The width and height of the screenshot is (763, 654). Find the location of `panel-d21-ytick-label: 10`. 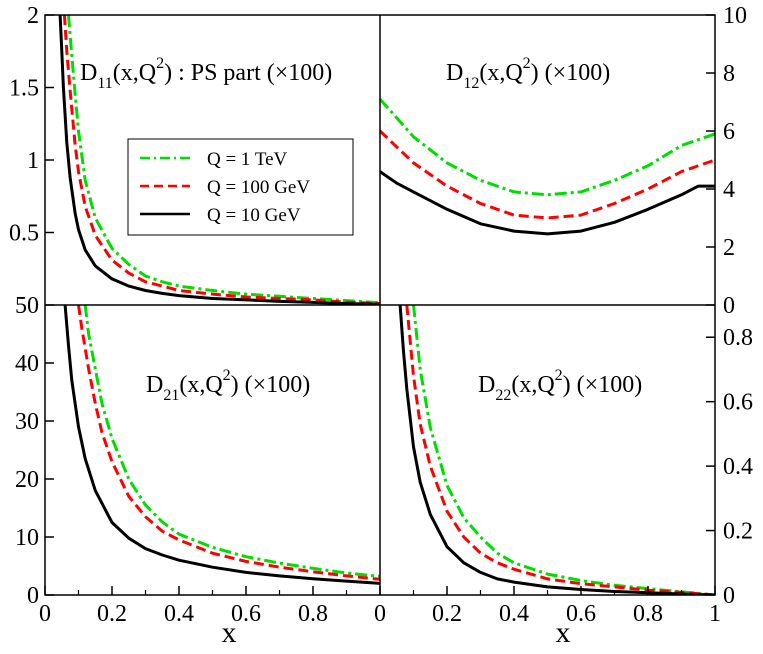

panel-d21-ytick-label: 10 is located at coordinates (27, 538).